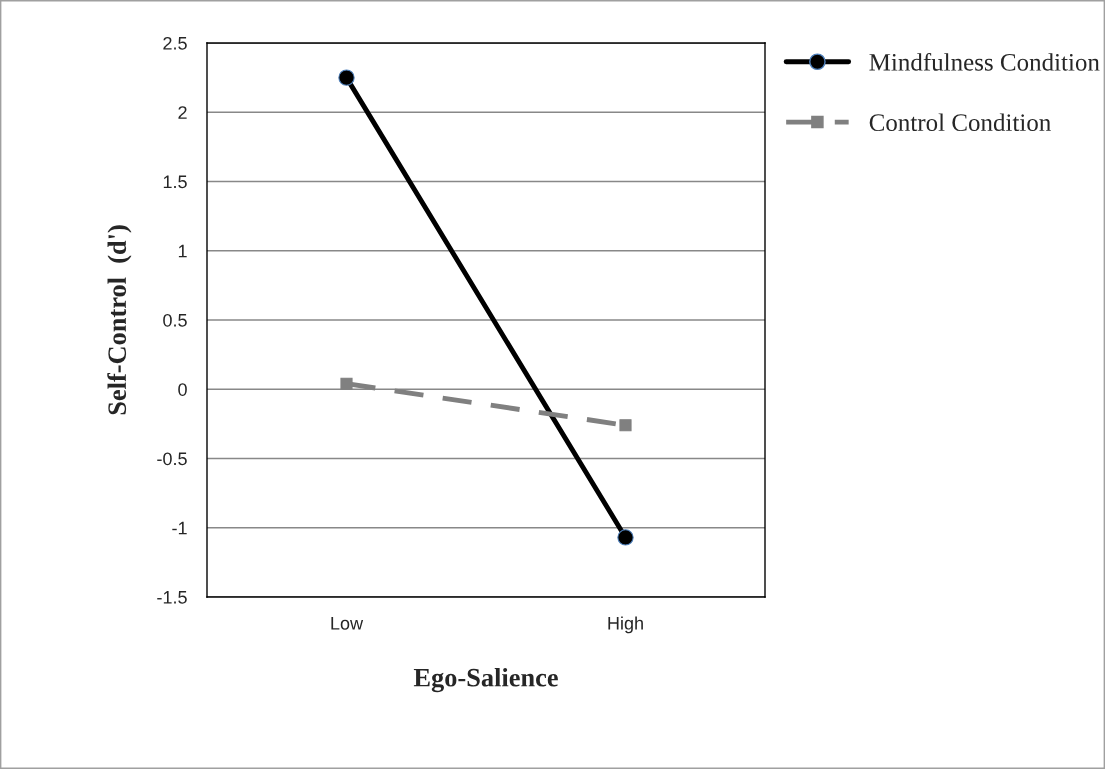 This screenshot has width=1105, height=769. What do you see at coordinates (960, 122) in the screenshot?
I see `legend-label: Control Condition` at bounding box center [960, 122].